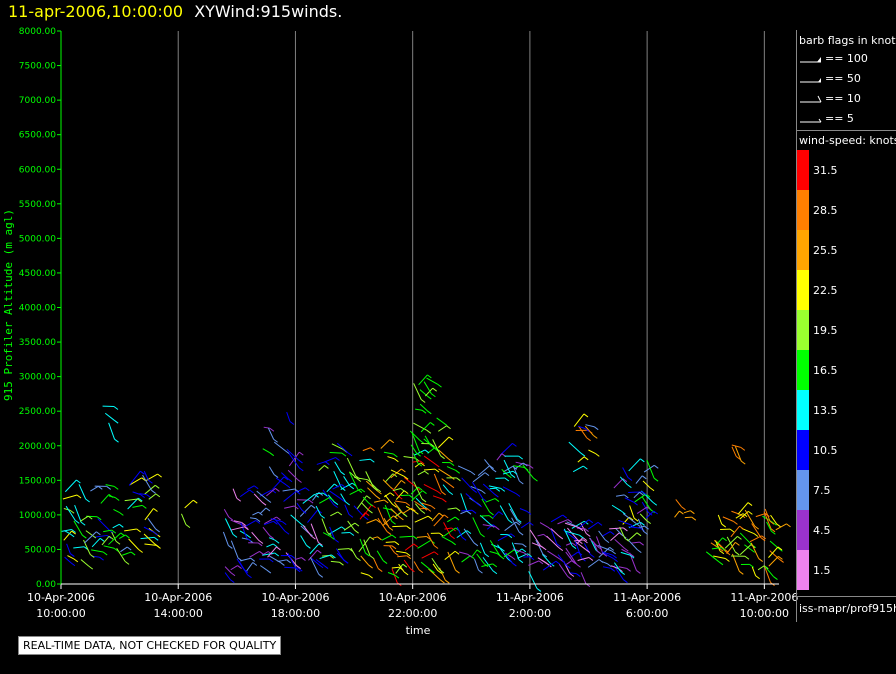  Describe the element at coordinates (847, 140) in the screenshot. I see `speed-legend-title: wind-speed: knots` at that location.